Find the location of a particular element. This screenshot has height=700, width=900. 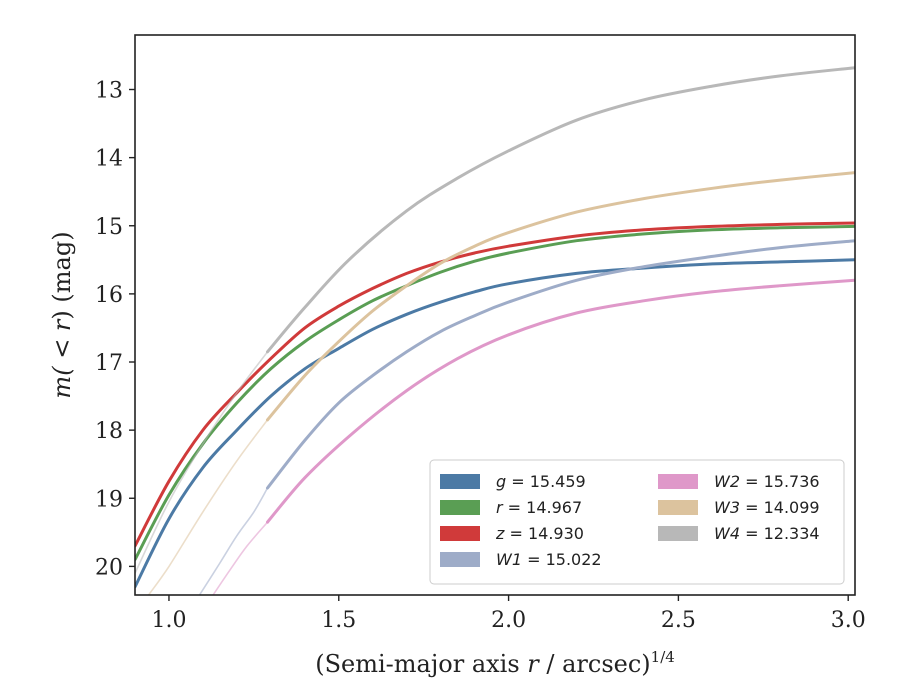

y-tick-label: 16 is located at coordinates (109, 295).